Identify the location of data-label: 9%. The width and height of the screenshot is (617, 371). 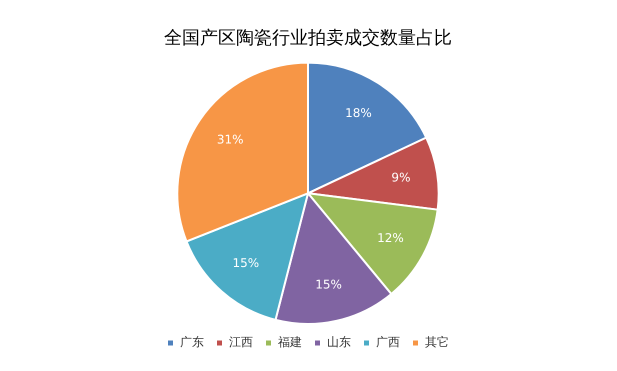
(400, 177).